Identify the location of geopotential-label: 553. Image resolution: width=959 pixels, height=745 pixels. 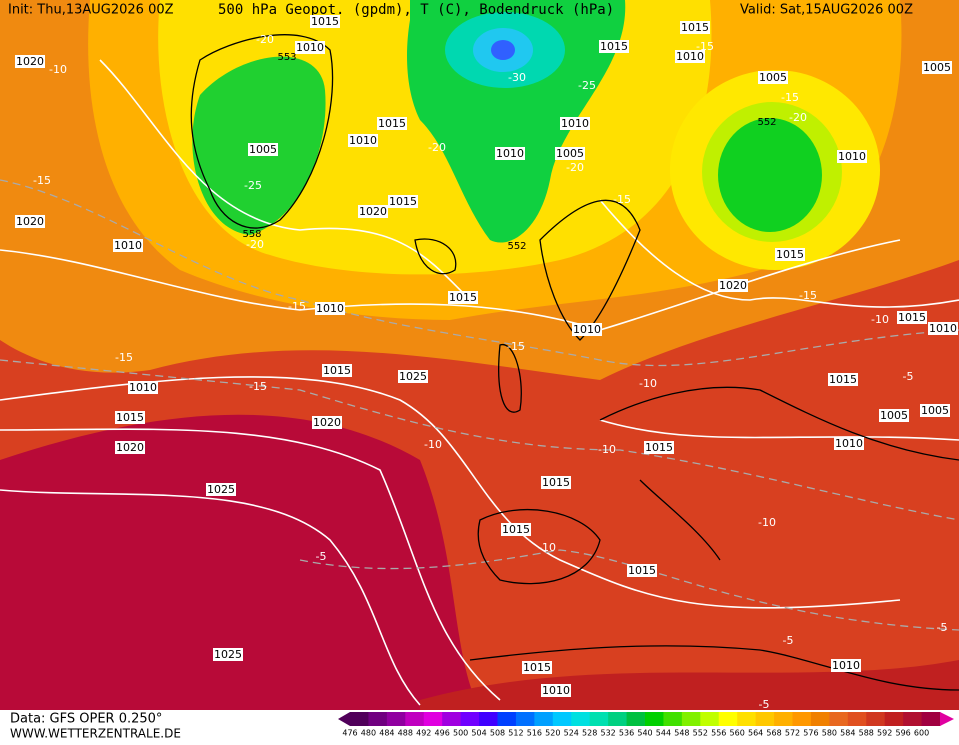
(286, 57).